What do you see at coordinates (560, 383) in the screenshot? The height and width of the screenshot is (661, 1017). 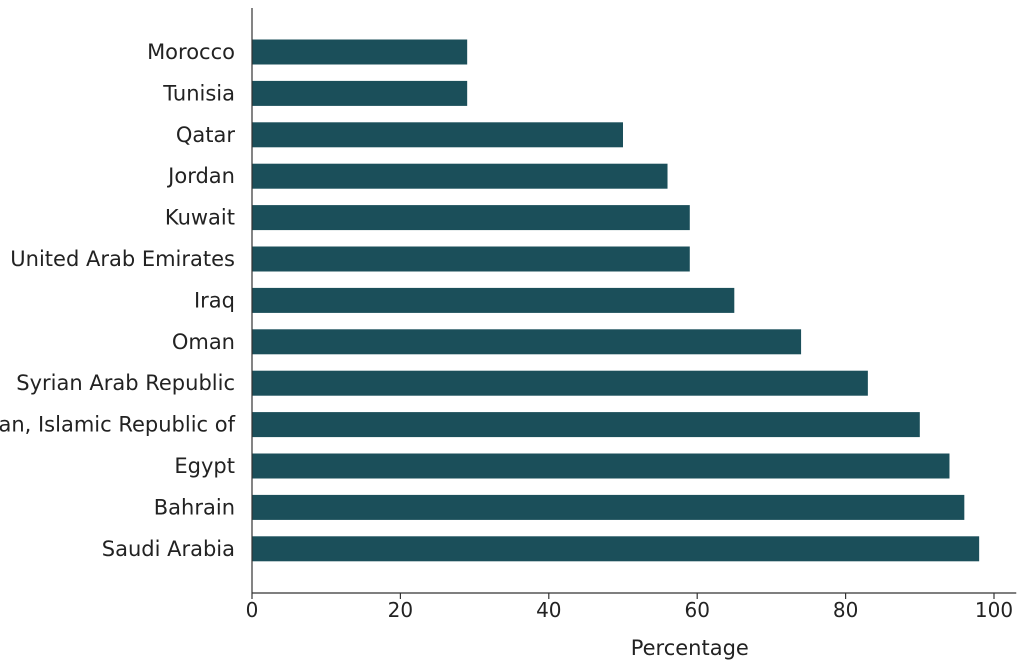 I see `bar-syrian-arab-republic` at bounding box center [560, 383].